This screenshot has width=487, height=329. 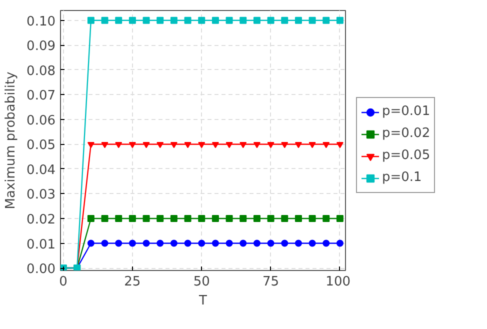 I want to click on y-tick-label: 0.00, so click(x=41, y=270).